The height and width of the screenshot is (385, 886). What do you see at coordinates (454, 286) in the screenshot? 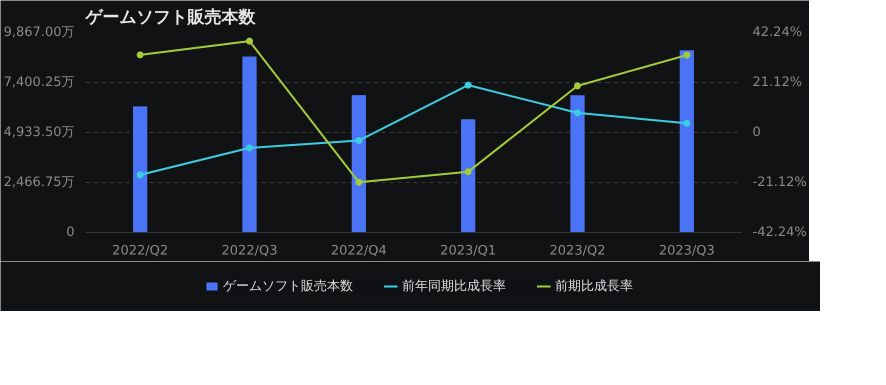
I see `legend-label: 前年同期比成長率` at bounding box center [454, 286].